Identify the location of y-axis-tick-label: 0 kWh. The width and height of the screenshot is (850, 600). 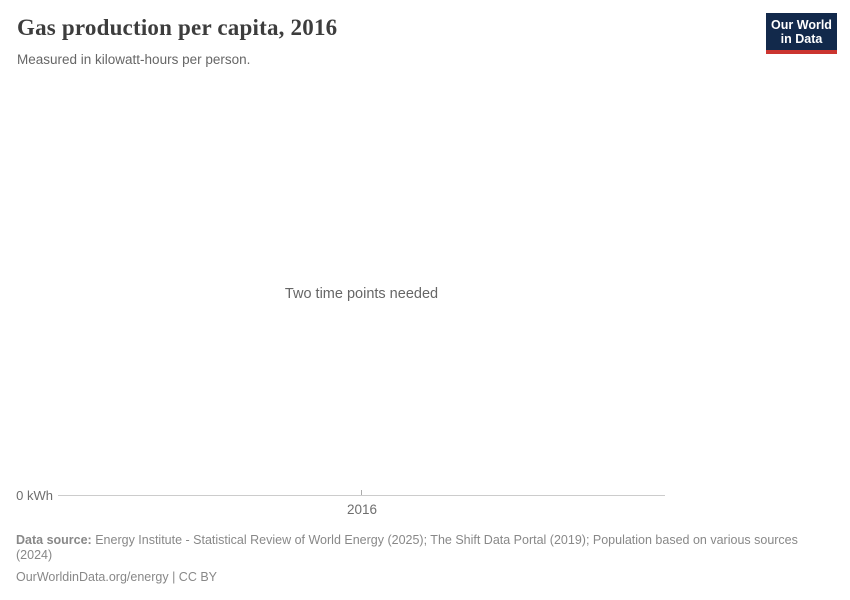
(34, 495).